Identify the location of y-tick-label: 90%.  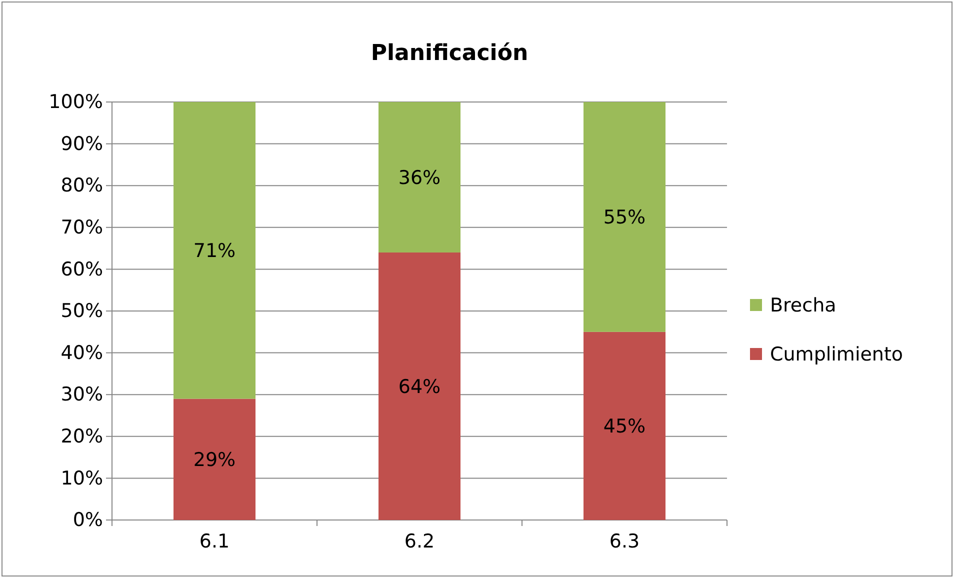
(81, 143).